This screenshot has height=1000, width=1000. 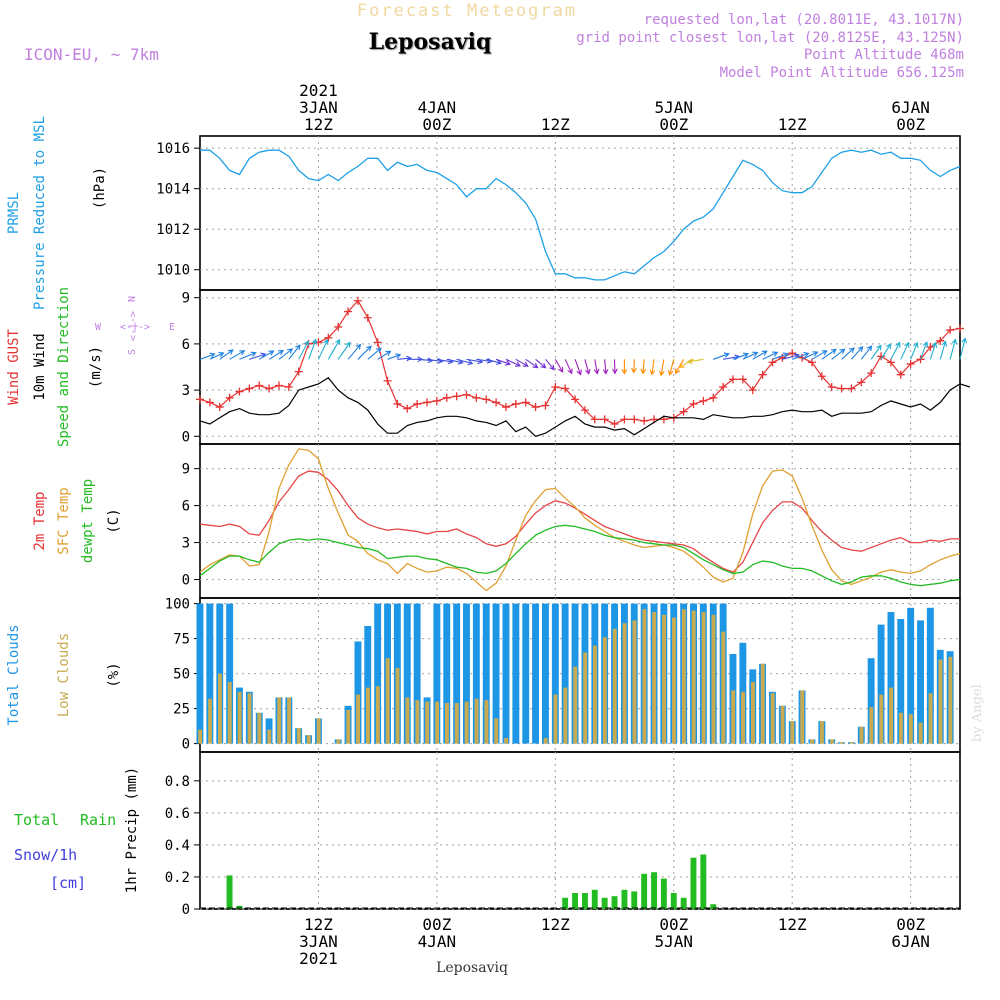 I want to click on clouds-ytick-label: 25, so click(x=181, y=710).